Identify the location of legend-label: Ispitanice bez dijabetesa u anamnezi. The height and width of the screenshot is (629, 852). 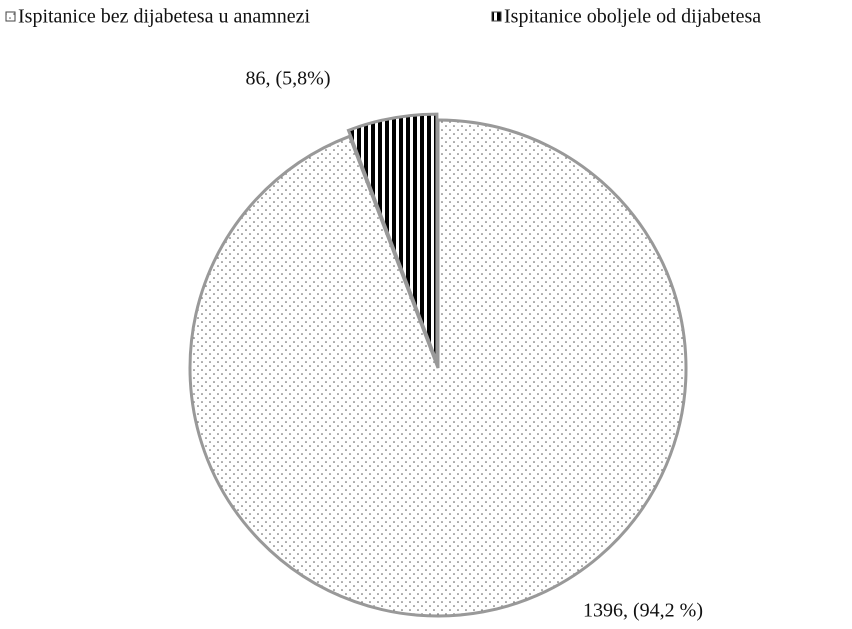
(164, 17).